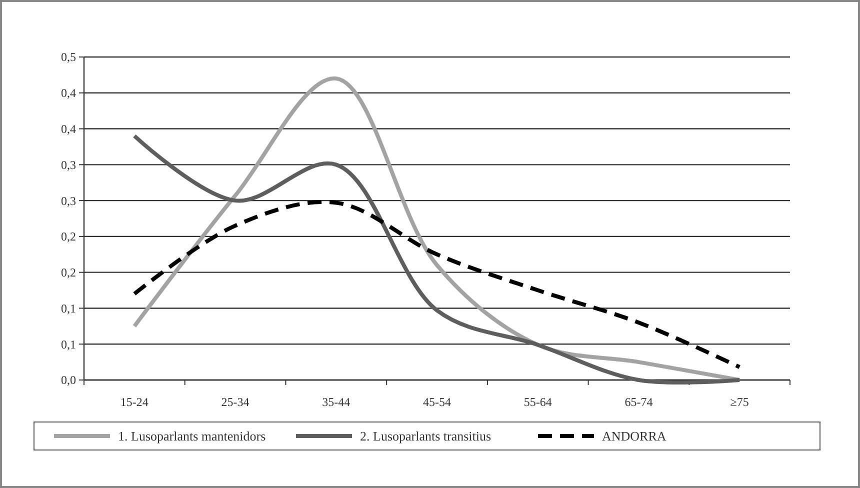 Image resolution: width=860 pixels, height=488 pixels. Describe the element at coordinates (538, 402) in the screenshot. I see `x-tick-label: 55-64` at that location.